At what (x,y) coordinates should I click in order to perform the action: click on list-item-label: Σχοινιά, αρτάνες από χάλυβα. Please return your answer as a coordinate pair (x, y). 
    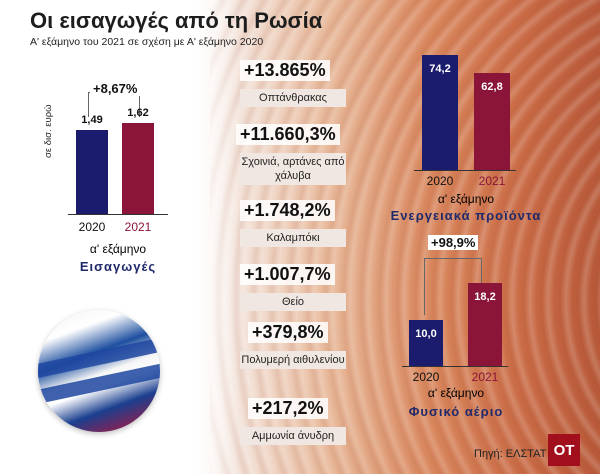
    Looking at the image, I should click on (293, 169).